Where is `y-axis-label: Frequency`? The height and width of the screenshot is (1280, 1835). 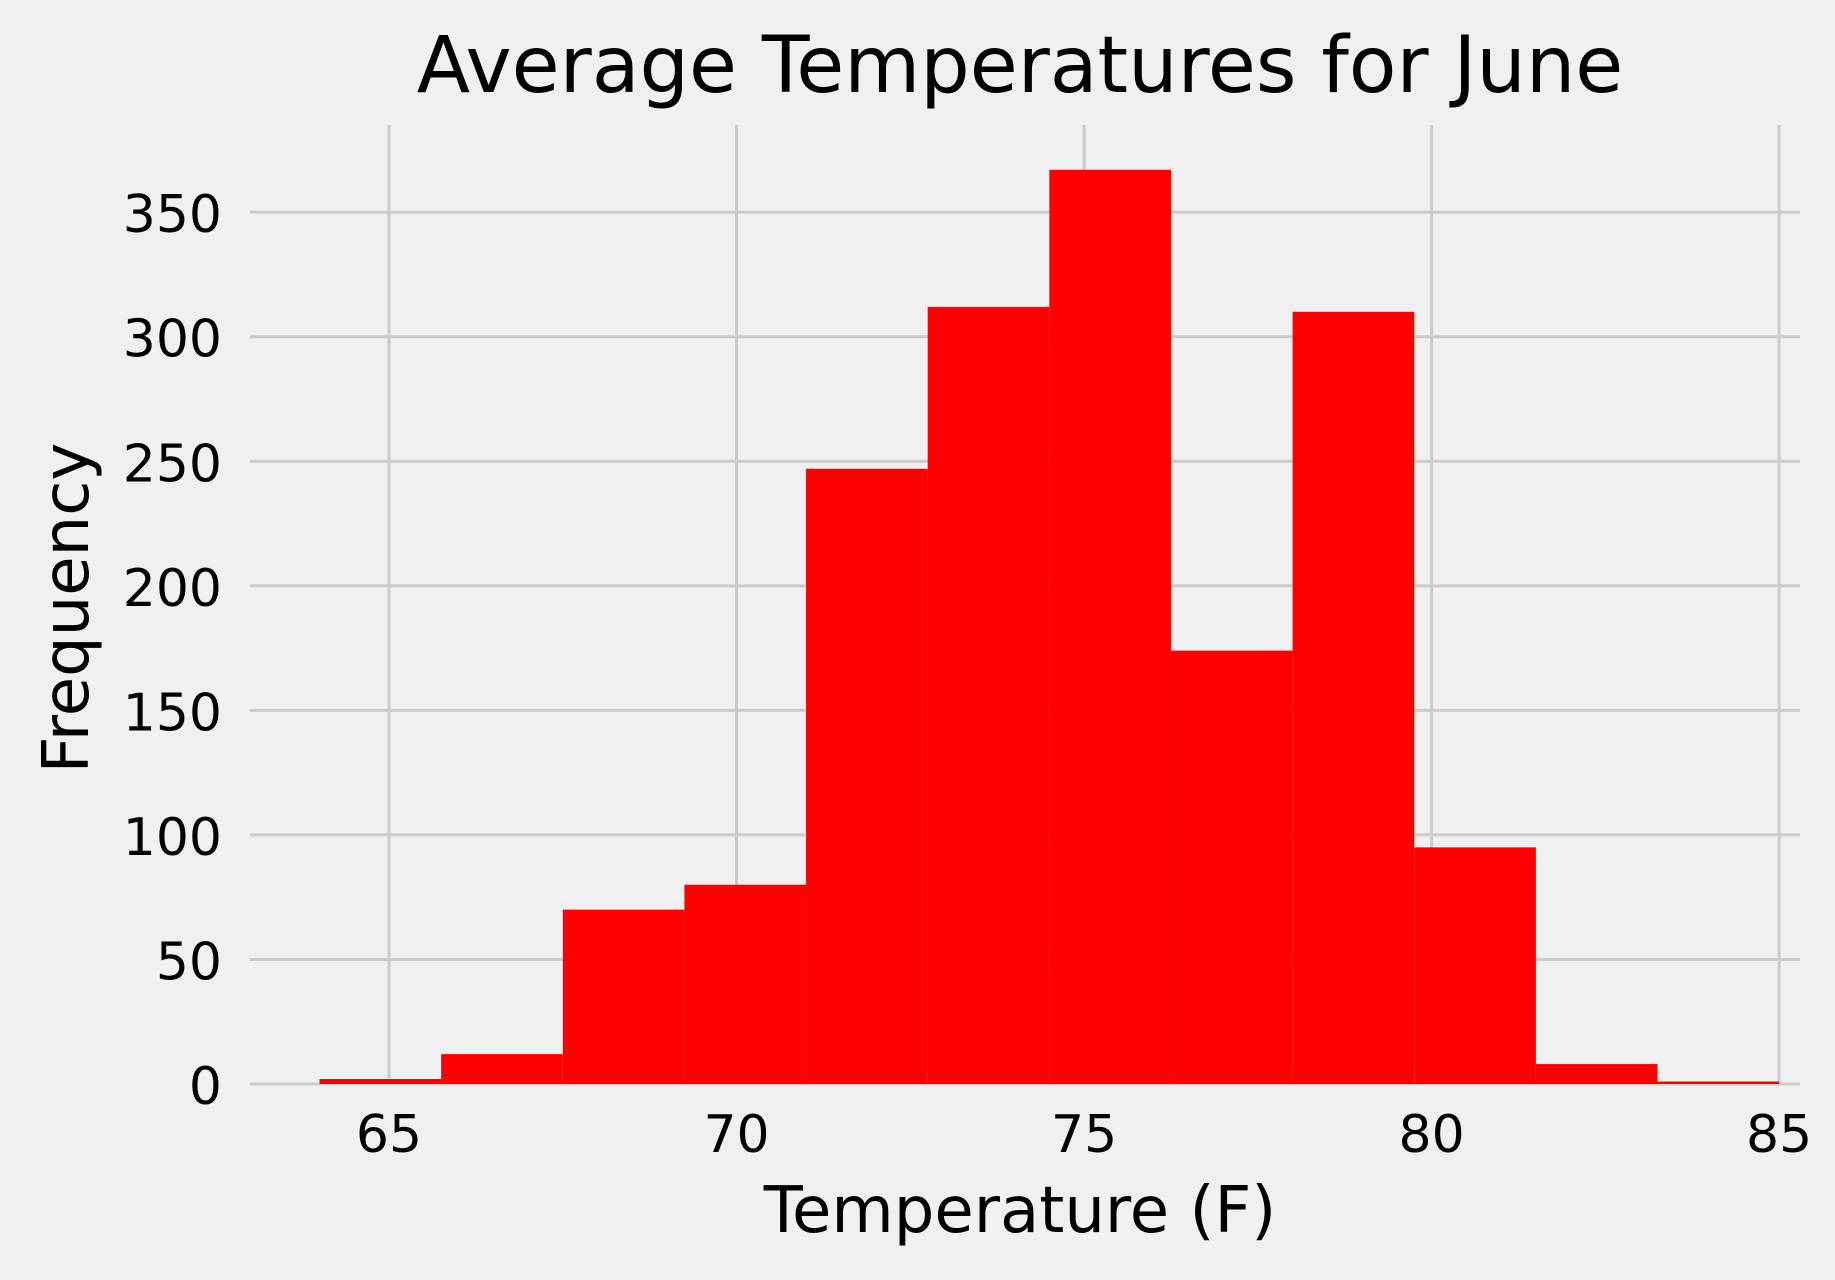
y-axis-label: Frequency is located at coordinates (67, 608).